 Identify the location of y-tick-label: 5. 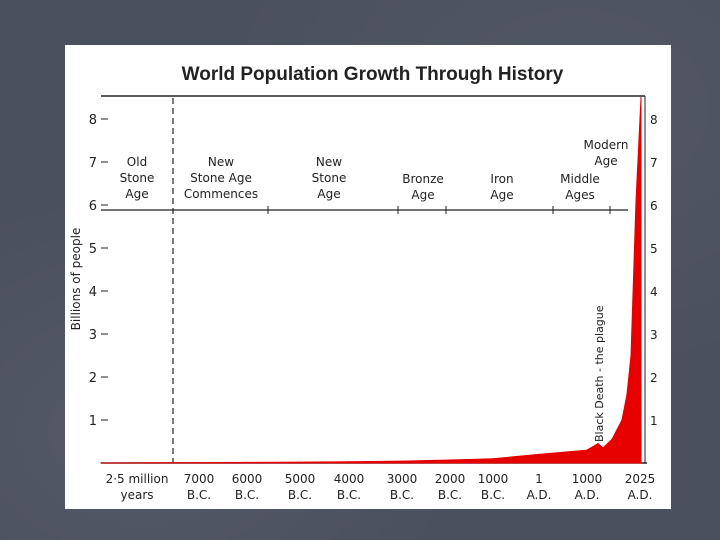
(93, 249).